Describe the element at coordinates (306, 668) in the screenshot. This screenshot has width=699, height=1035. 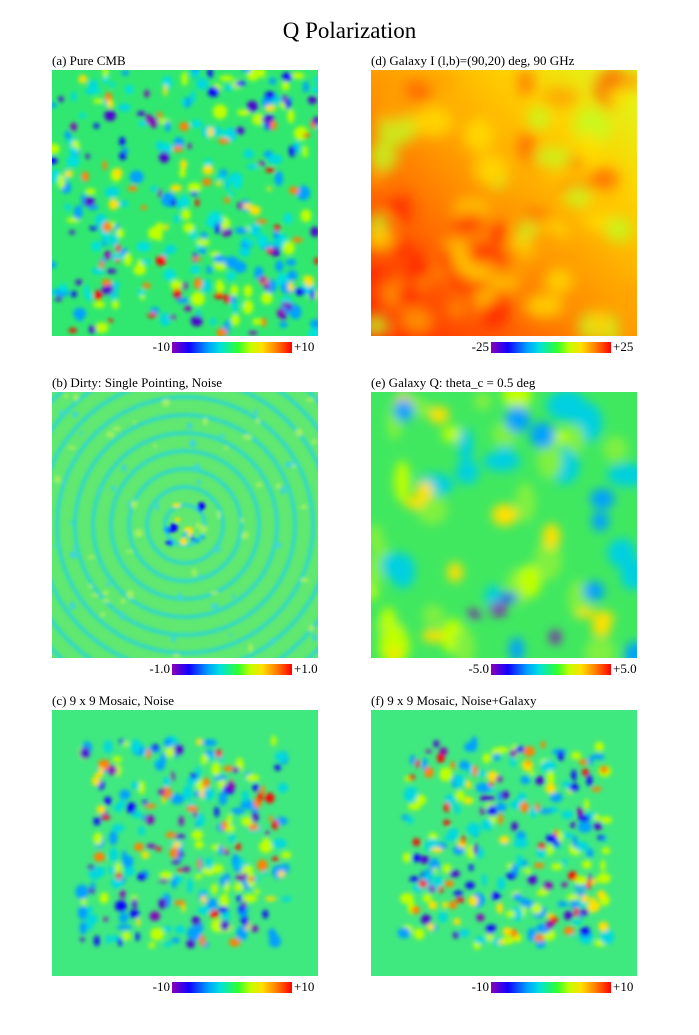
I see `scale-max-label: +1.0` at that location.